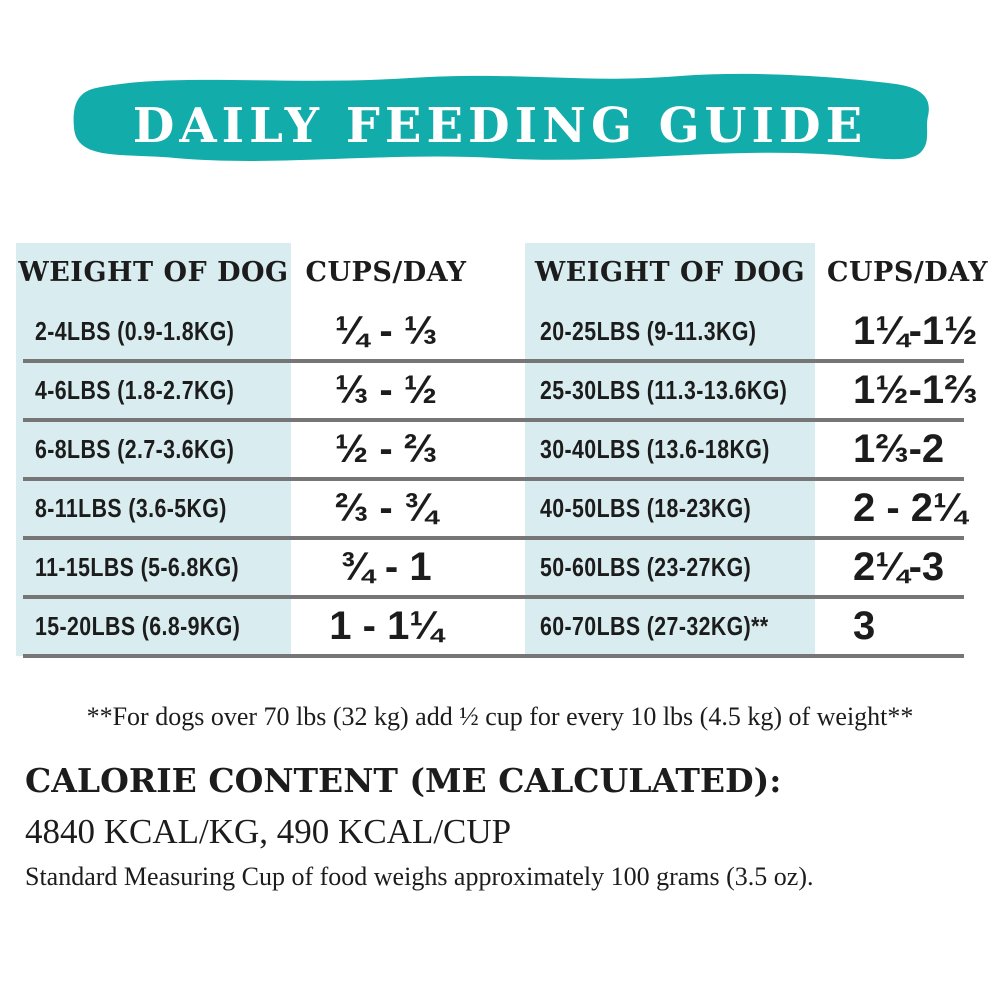 Image resolution: width=1000 pixels, height=1000 pixels. Describe the element at coordinates (654, 626) in the screenshot. I see `weight-value: 60-70LBS (27-32KG)**` at that location.